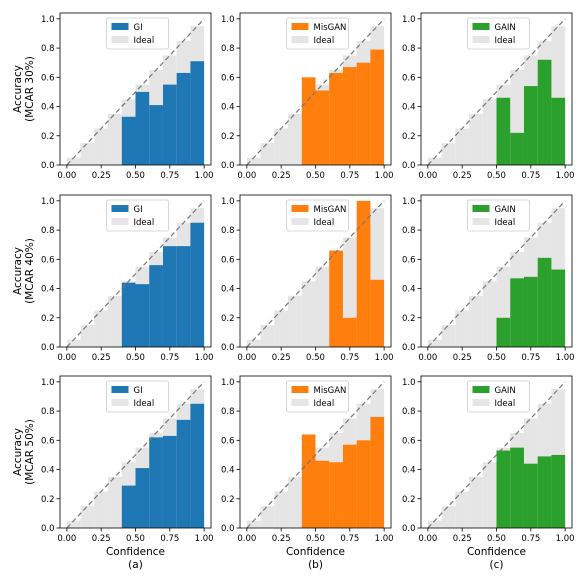 This screenshot has width=581, height=581. Describe the element at coordinates (138, 391) in the screenshot. I see `legend-label-model: GI` at that location.